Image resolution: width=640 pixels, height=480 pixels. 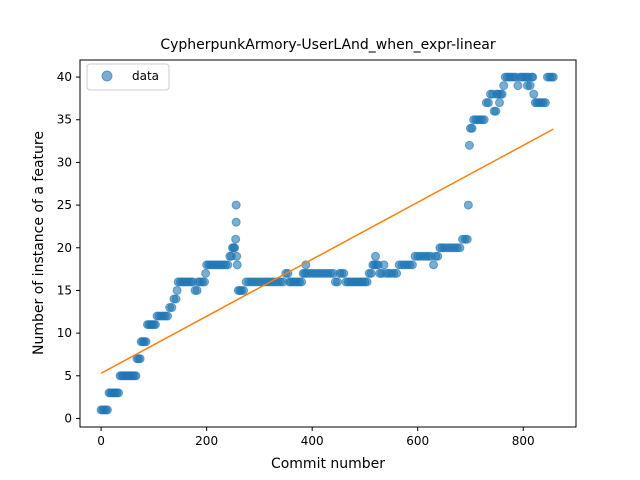 I want to click on legend-box, so click(x=128, y=77).